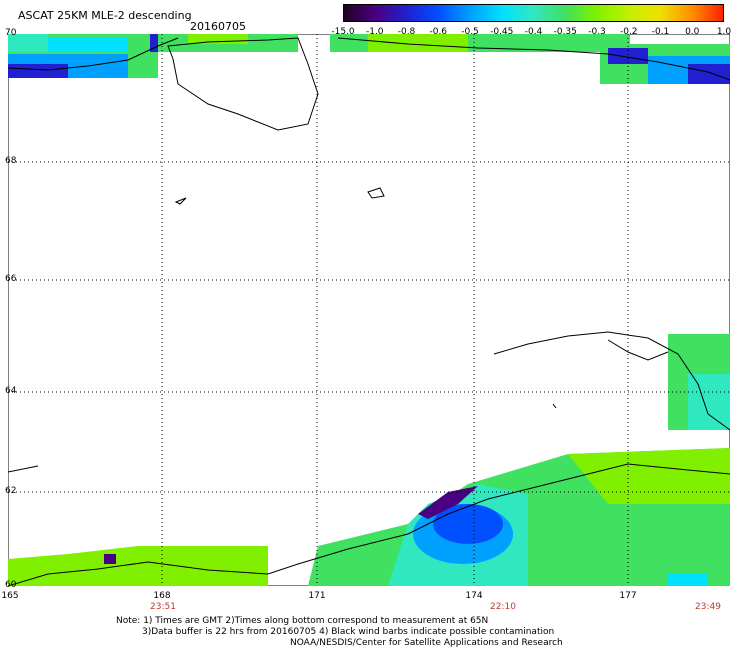 This screenshot has height=650, width=740. What do you see at coordinates (565, 32) in the screenshot?
I see `colorbar-tick-label: -0.35` at bounding box center [565, 32].